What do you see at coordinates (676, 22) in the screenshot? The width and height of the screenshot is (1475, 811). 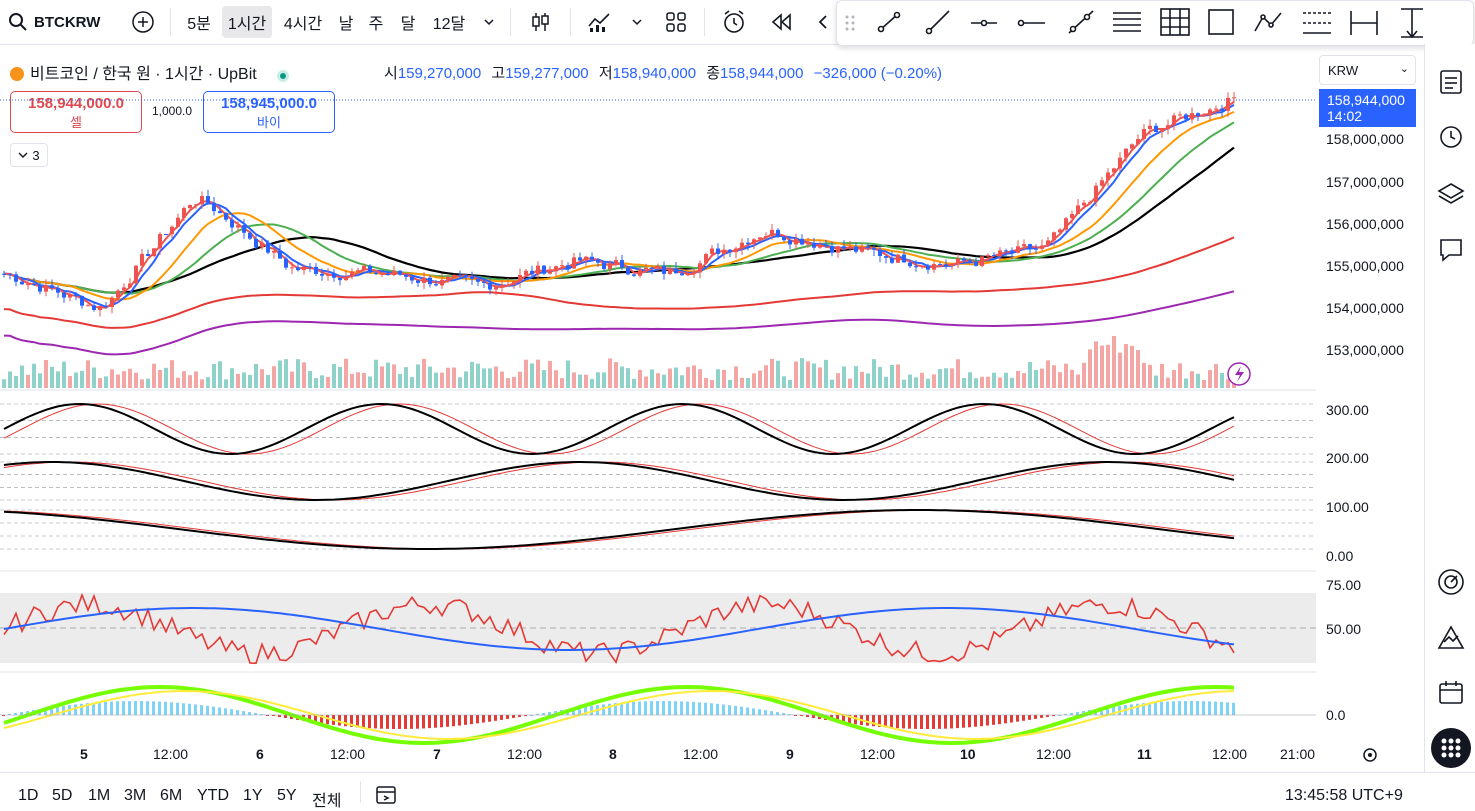 I see `layout-button` at bounding box center [676, 22].